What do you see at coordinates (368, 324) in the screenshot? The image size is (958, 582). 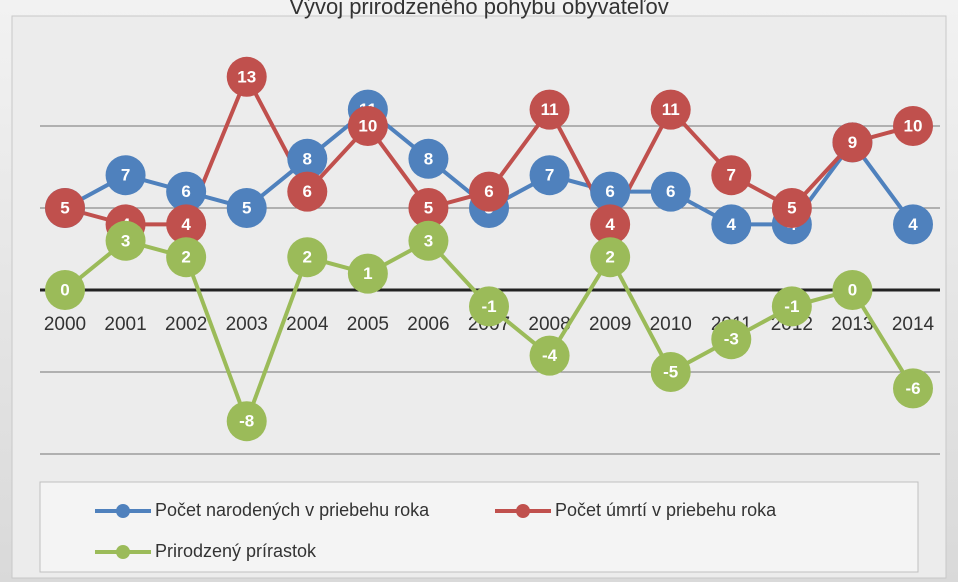 I see `x-tick-label: 2005` at bounding box center [368, 324].